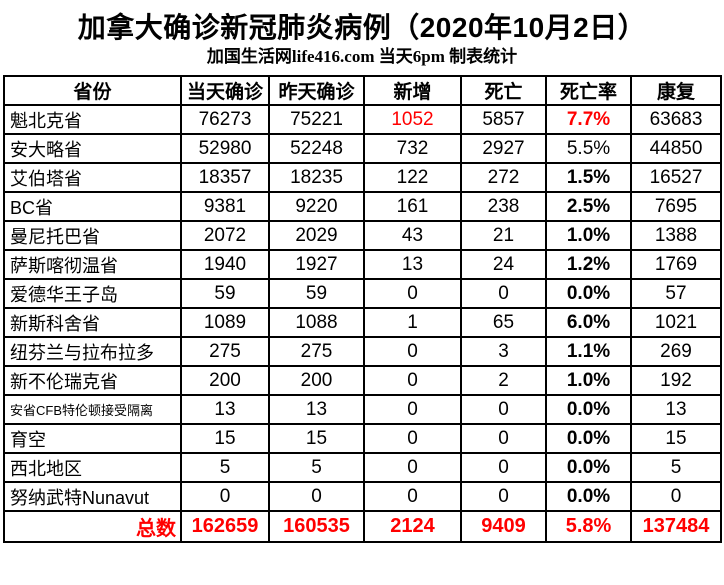  I want to click on cell-today: 275, so click(225, 351).